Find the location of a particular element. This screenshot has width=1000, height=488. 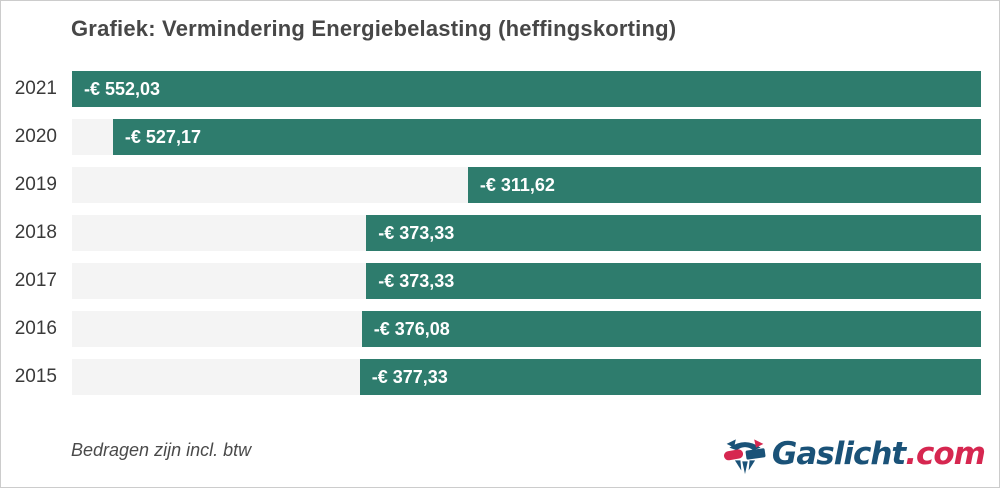

year-label: 2018 is located at coordinates (35, 232).